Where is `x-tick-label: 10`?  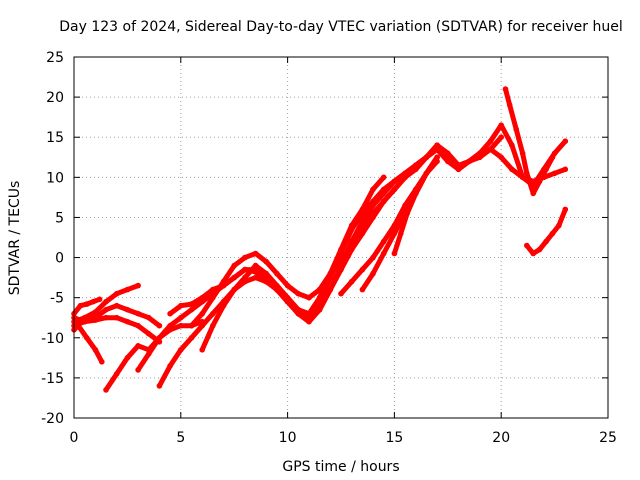 x-tick-label: 10 is located at coordinates (288, 438).